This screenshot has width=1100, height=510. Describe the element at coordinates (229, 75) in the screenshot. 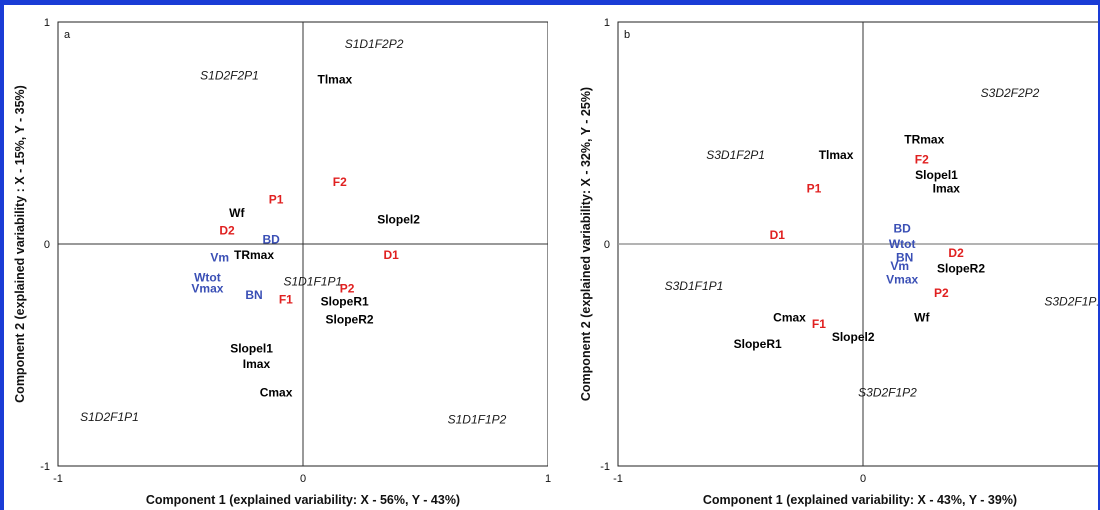

I see `point-label-sample: S1D2F2P1` at that location.